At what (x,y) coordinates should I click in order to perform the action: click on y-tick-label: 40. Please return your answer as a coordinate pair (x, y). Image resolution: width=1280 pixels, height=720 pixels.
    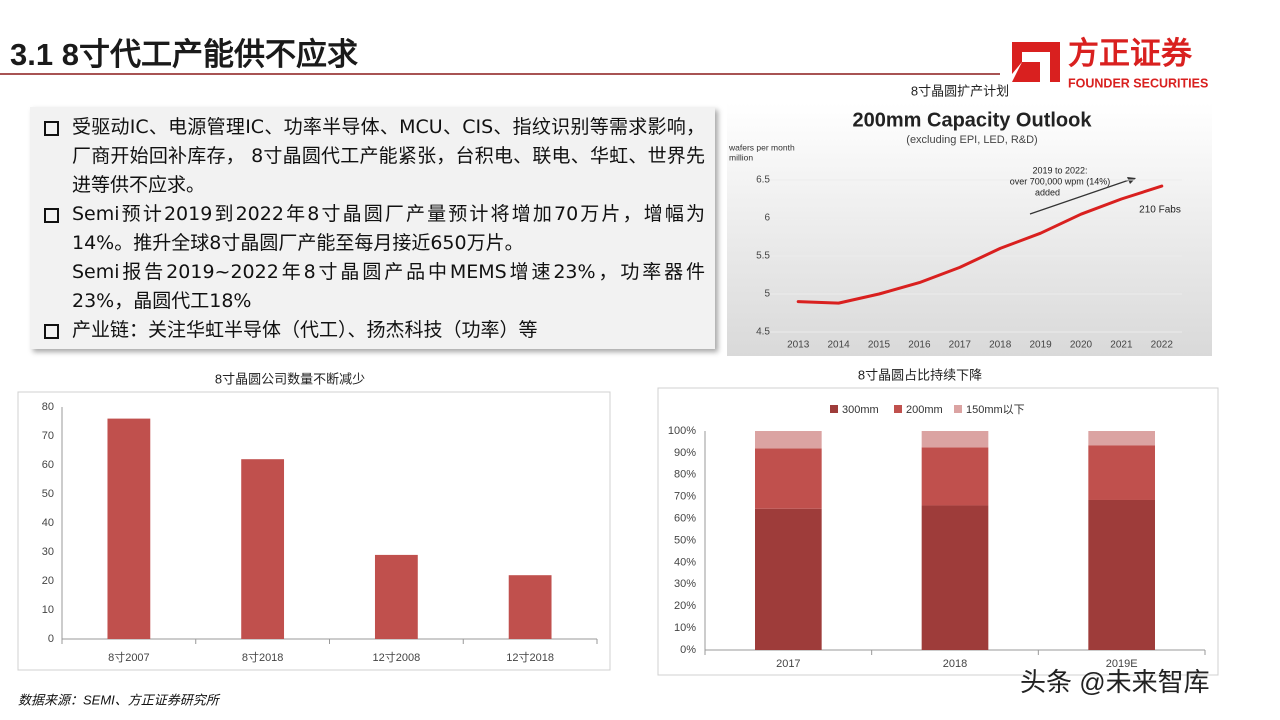
    Looking at the image, I should click on (48, 523).